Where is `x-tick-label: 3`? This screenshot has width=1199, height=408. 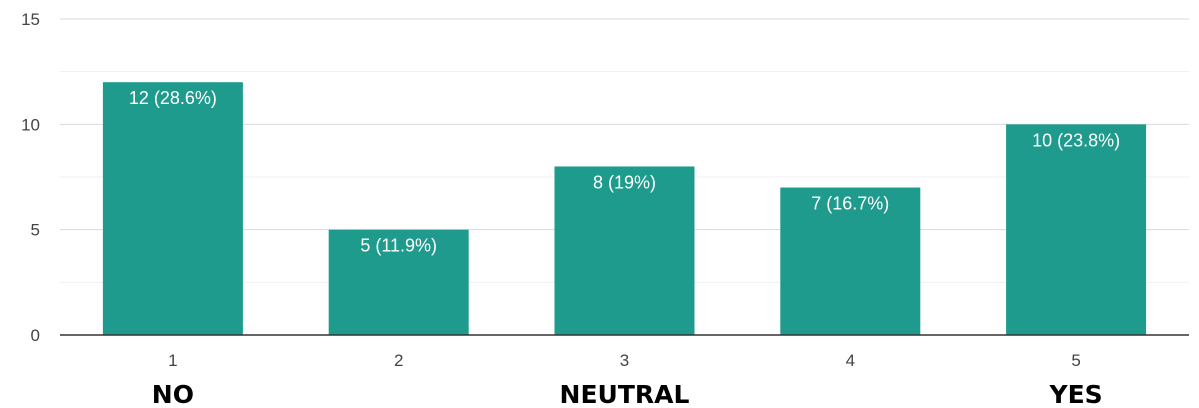 x-tick-label: 3 is located at coordinates (624, 360).